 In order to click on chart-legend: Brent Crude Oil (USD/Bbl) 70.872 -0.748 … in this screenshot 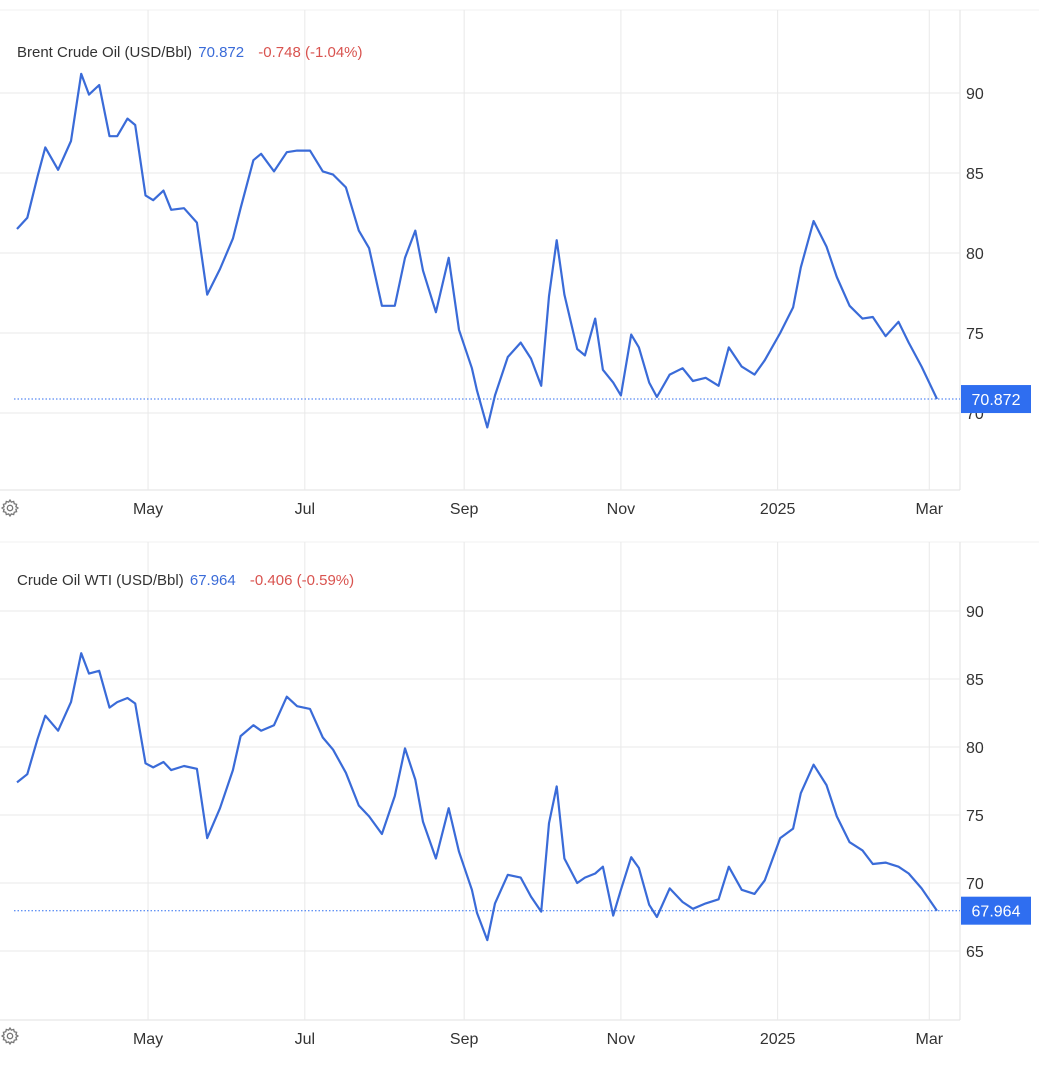, I will do `click(190, 52)`.